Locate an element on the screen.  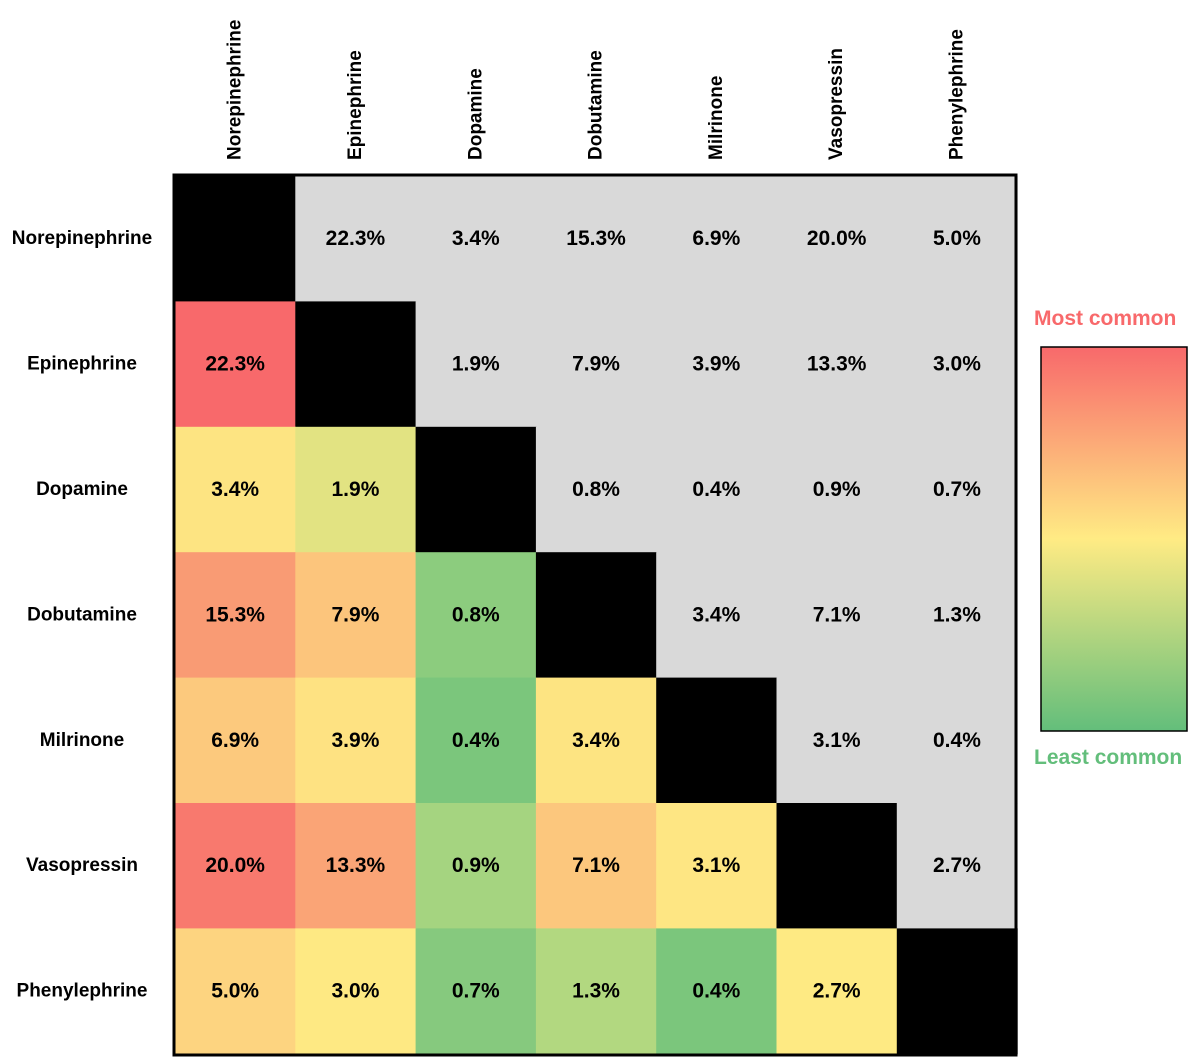
cell-dopamine-dopamine is located at coordinates (476, 489).